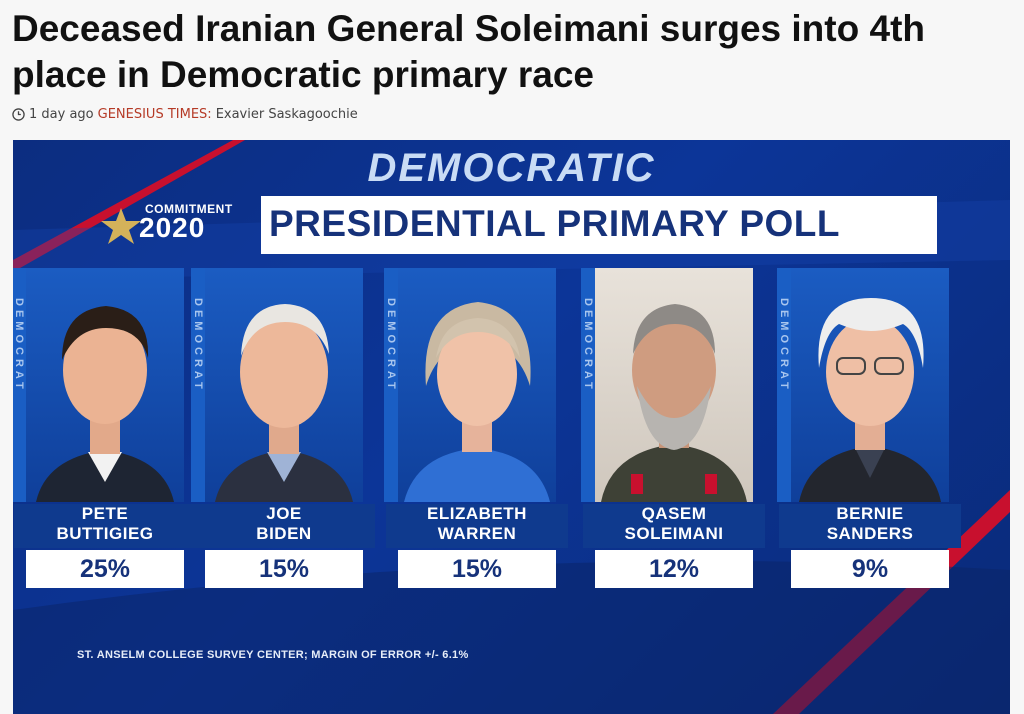  I want to click on time-ago: 1 day ago, so click(61, 114).